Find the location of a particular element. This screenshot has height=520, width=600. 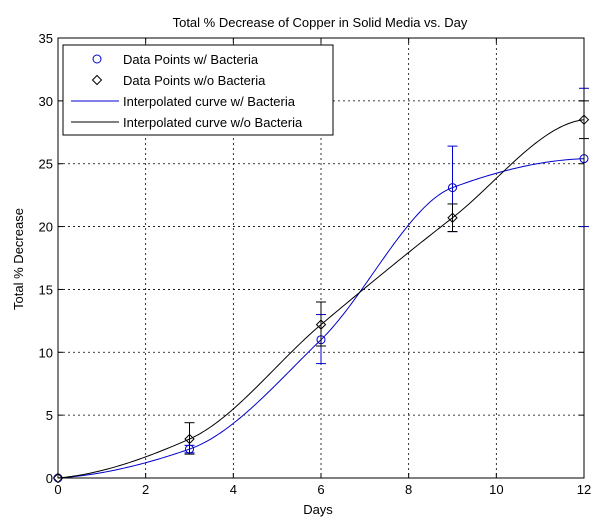

y-tick-label: 10 is located at coordinates (46, 352).